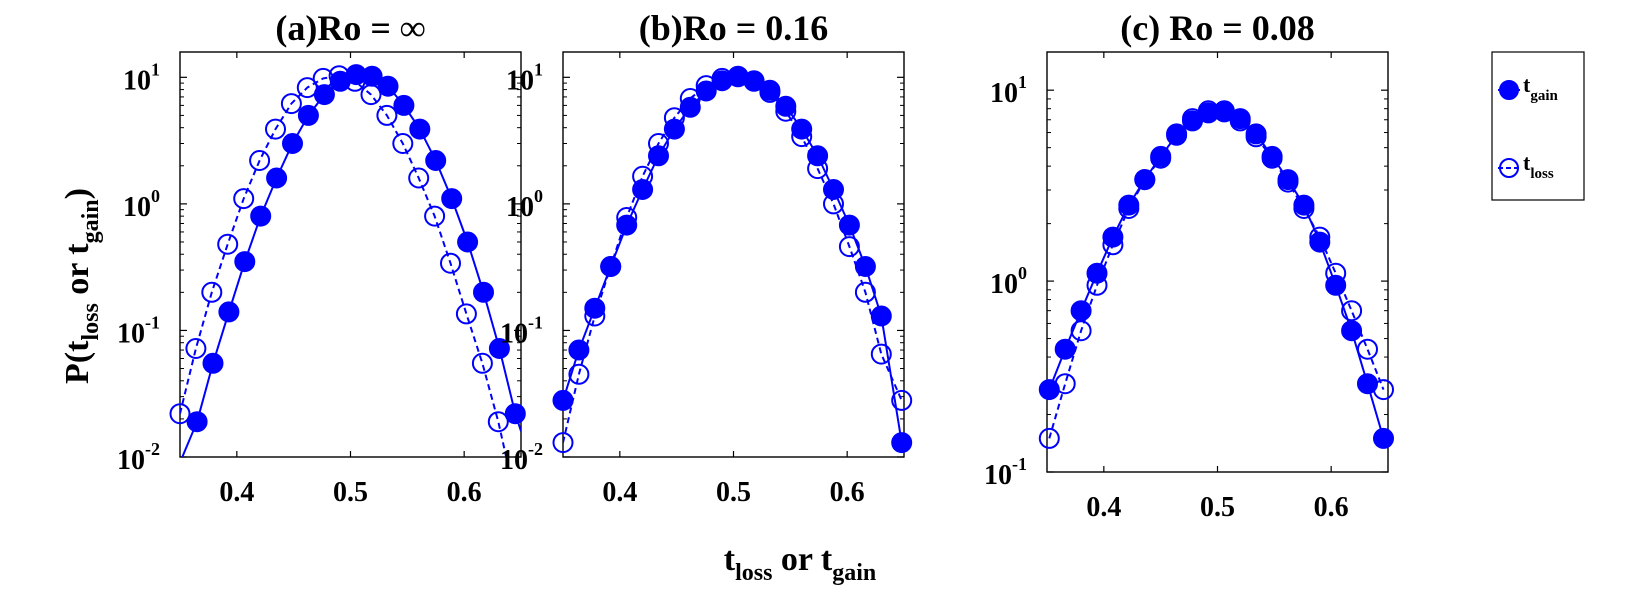  Describe the element at coordinates (1509, 90) in the screenshot. I see `legend-gain-marker` at that location.